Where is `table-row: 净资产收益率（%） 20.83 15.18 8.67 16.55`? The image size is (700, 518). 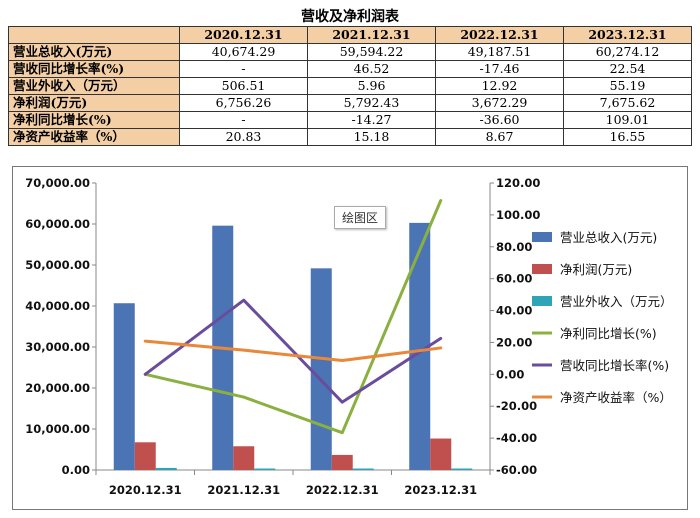
table-row: 净资产收益率（%） 20.83 15.18 8.67 16.55 is located at coordinates (350, 137).